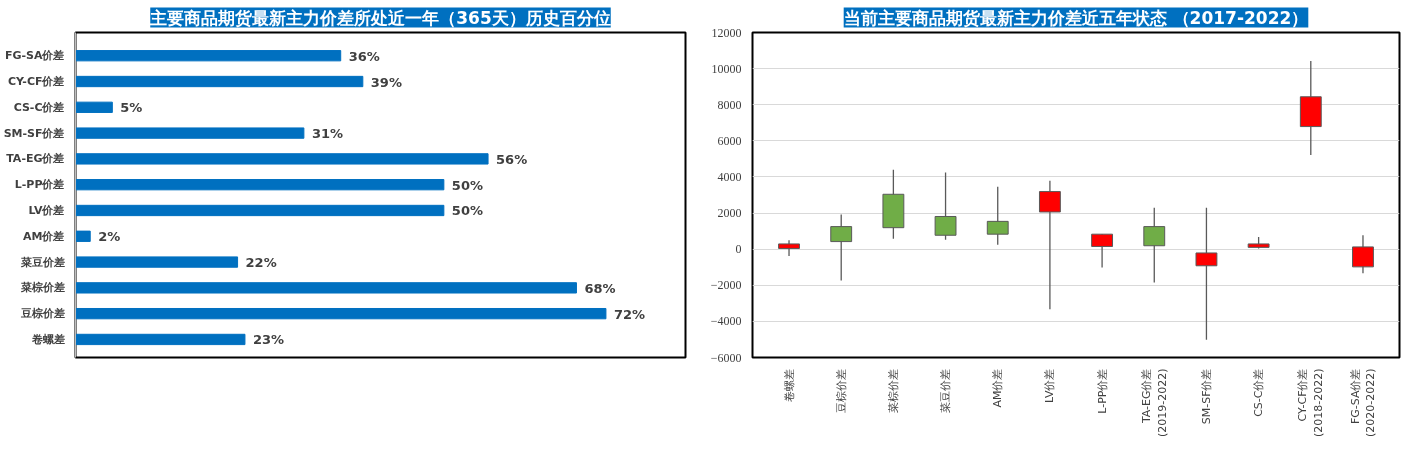 This screenshot has height=457, width=1425. Describe the element at coordinates (629, 314) in the screenshot. I see `data-label: 72%` at that location.